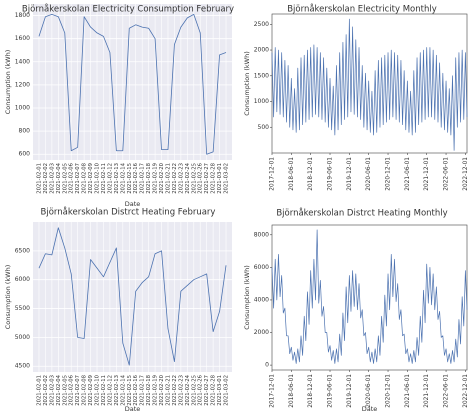 This screenshot has width=474, height=413. I want to click on y-tick-label: 800, so click(25, 131).